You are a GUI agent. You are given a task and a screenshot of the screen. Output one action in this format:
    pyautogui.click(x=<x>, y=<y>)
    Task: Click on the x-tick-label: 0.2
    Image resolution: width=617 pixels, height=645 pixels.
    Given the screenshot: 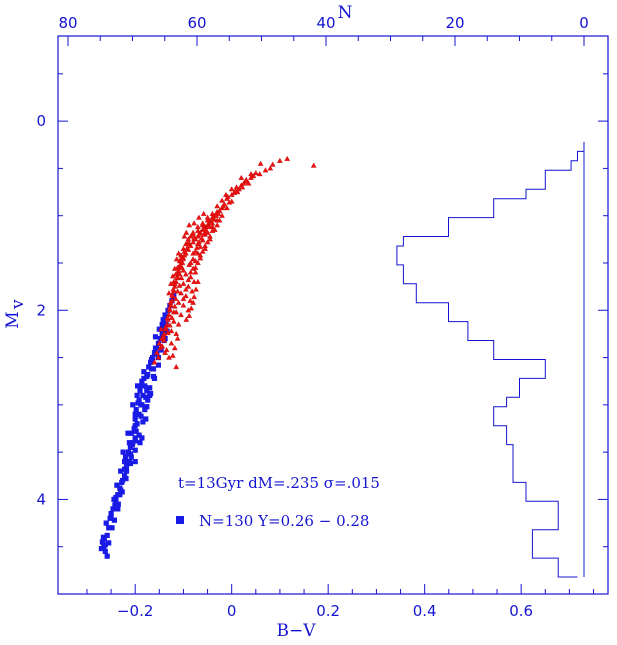 What is the action you would take?
    pyautogui.click(x=328, y=611)
    